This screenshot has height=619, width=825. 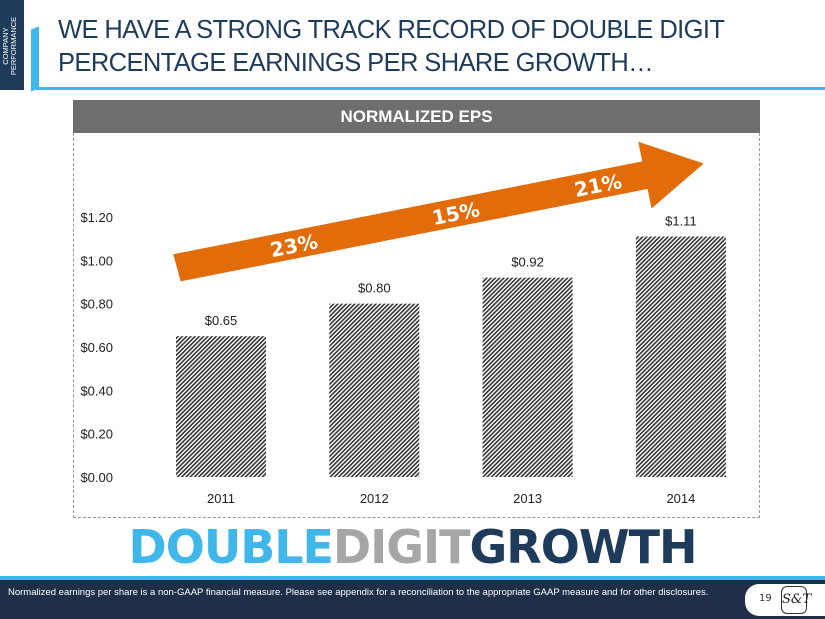 What do you see at coordinates (583, 547) in the screenshot?
I see `tagline-growth: GROWTH` at bounding box center [583, 547].